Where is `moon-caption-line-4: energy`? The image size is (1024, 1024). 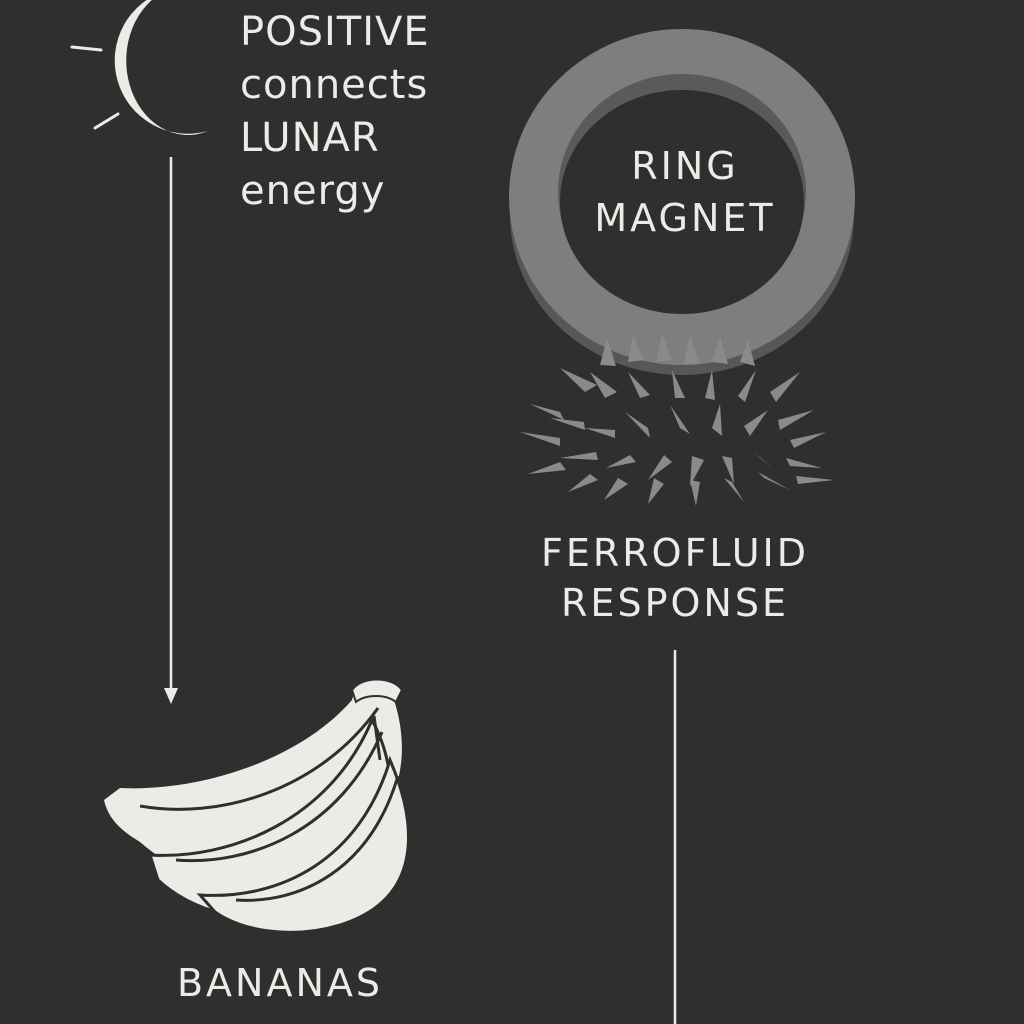
moon-caption-line-4: energy is located at coordinates (313, 191).